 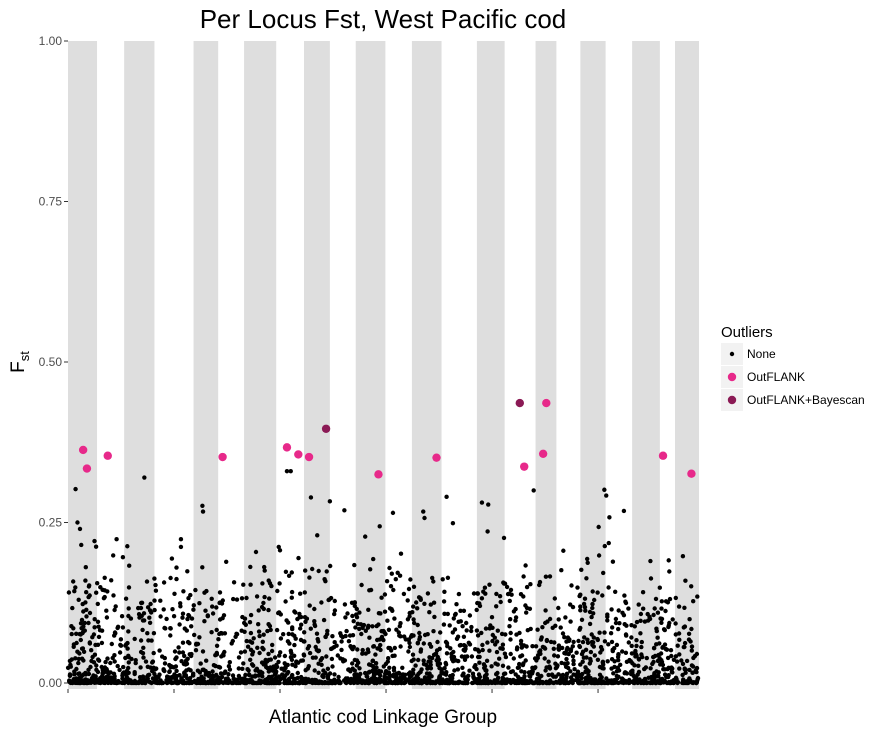 I want to click on legend-key-point, so click(x=732, y=400).